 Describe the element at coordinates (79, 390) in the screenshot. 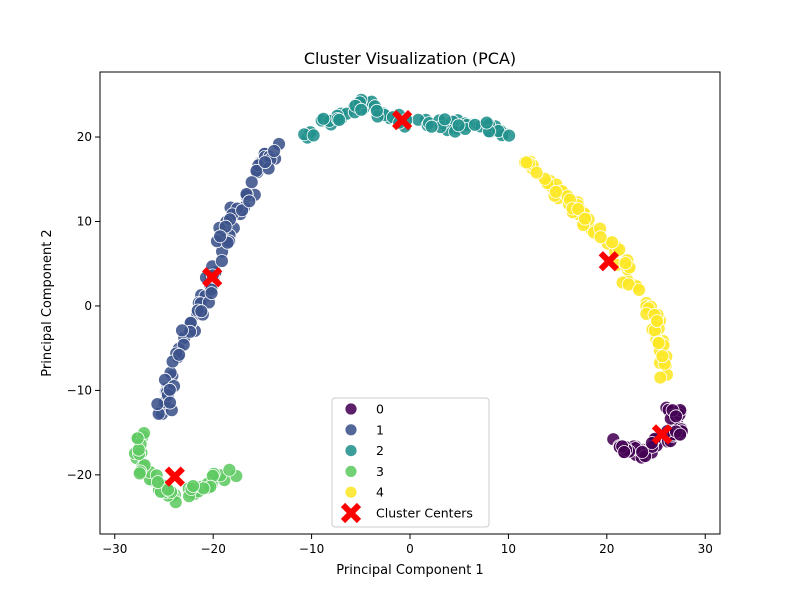

I see `y-tick-label: −10` at that location.